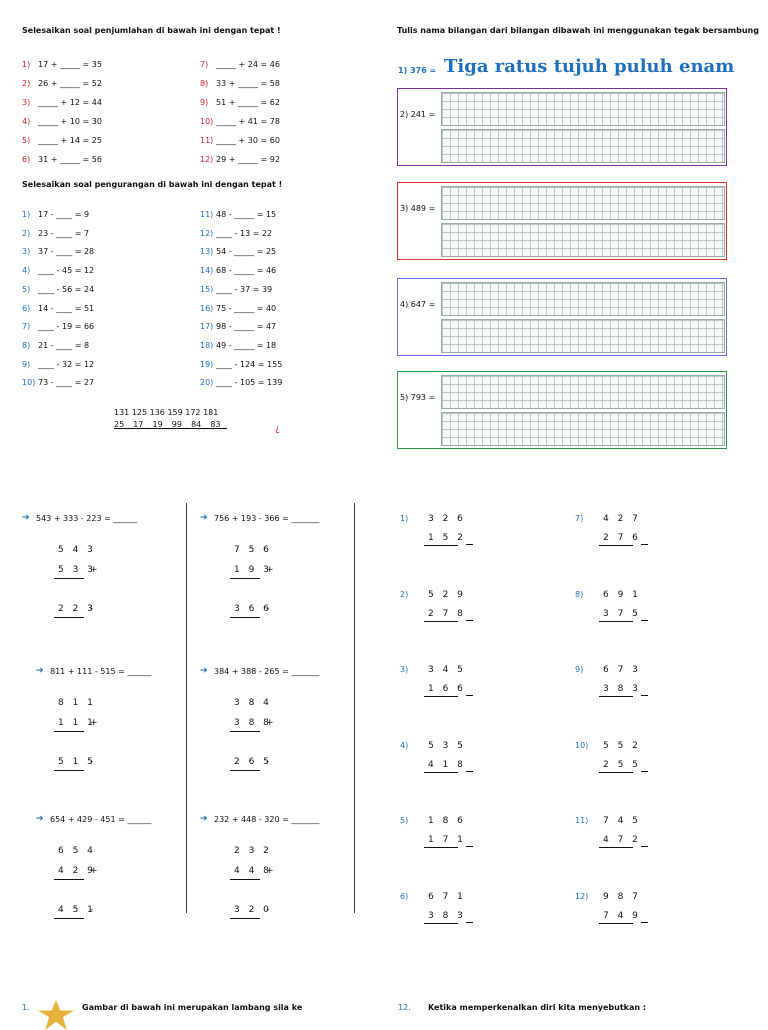  I want to click on question-text: ____ - 13 = 22, so click(244, 233).